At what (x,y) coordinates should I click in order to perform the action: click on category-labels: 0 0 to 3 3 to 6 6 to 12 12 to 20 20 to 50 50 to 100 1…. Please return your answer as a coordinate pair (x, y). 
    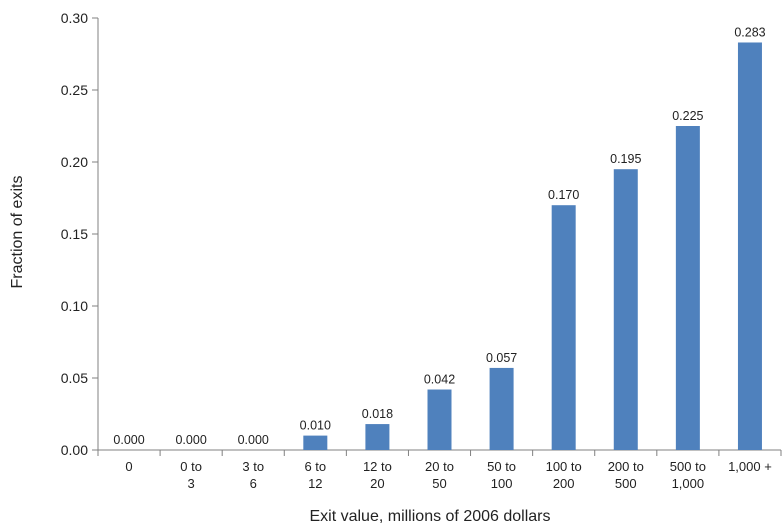
    Looking at the image, I should click on (448, 475).